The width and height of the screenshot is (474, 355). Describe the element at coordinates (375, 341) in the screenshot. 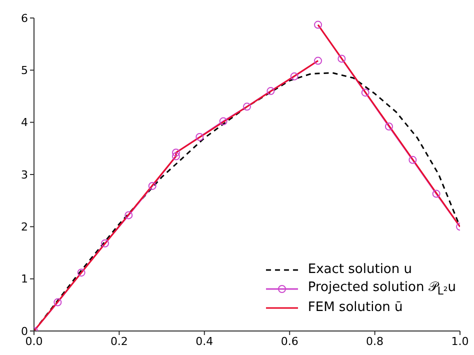

I see `x-tick-label: 0.8` at that location.